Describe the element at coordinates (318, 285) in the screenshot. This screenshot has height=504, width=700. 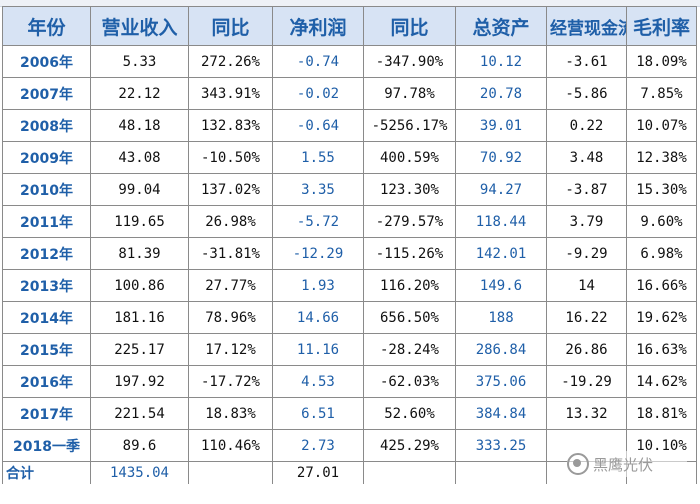
I see `table-cell: 1.93` at that location.